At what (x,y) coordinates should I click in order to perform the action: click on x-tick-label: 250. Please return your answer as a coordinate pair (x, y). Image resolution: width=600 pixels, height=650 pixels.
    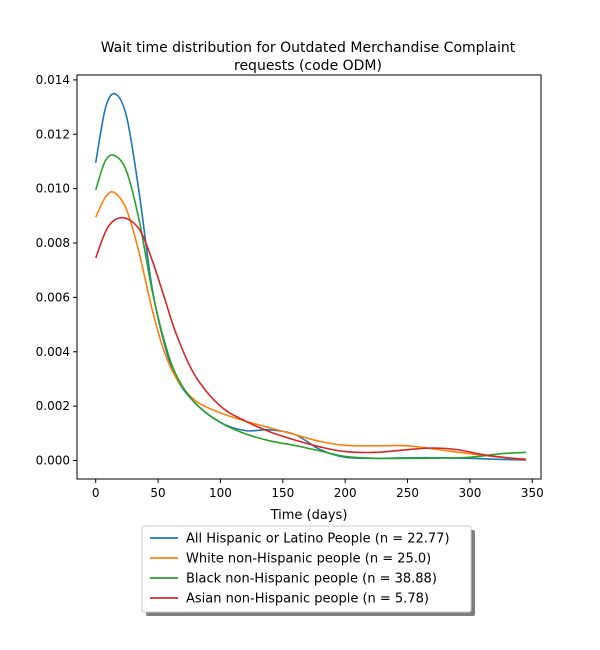
    Looking at the image, I should click on (407, 493).